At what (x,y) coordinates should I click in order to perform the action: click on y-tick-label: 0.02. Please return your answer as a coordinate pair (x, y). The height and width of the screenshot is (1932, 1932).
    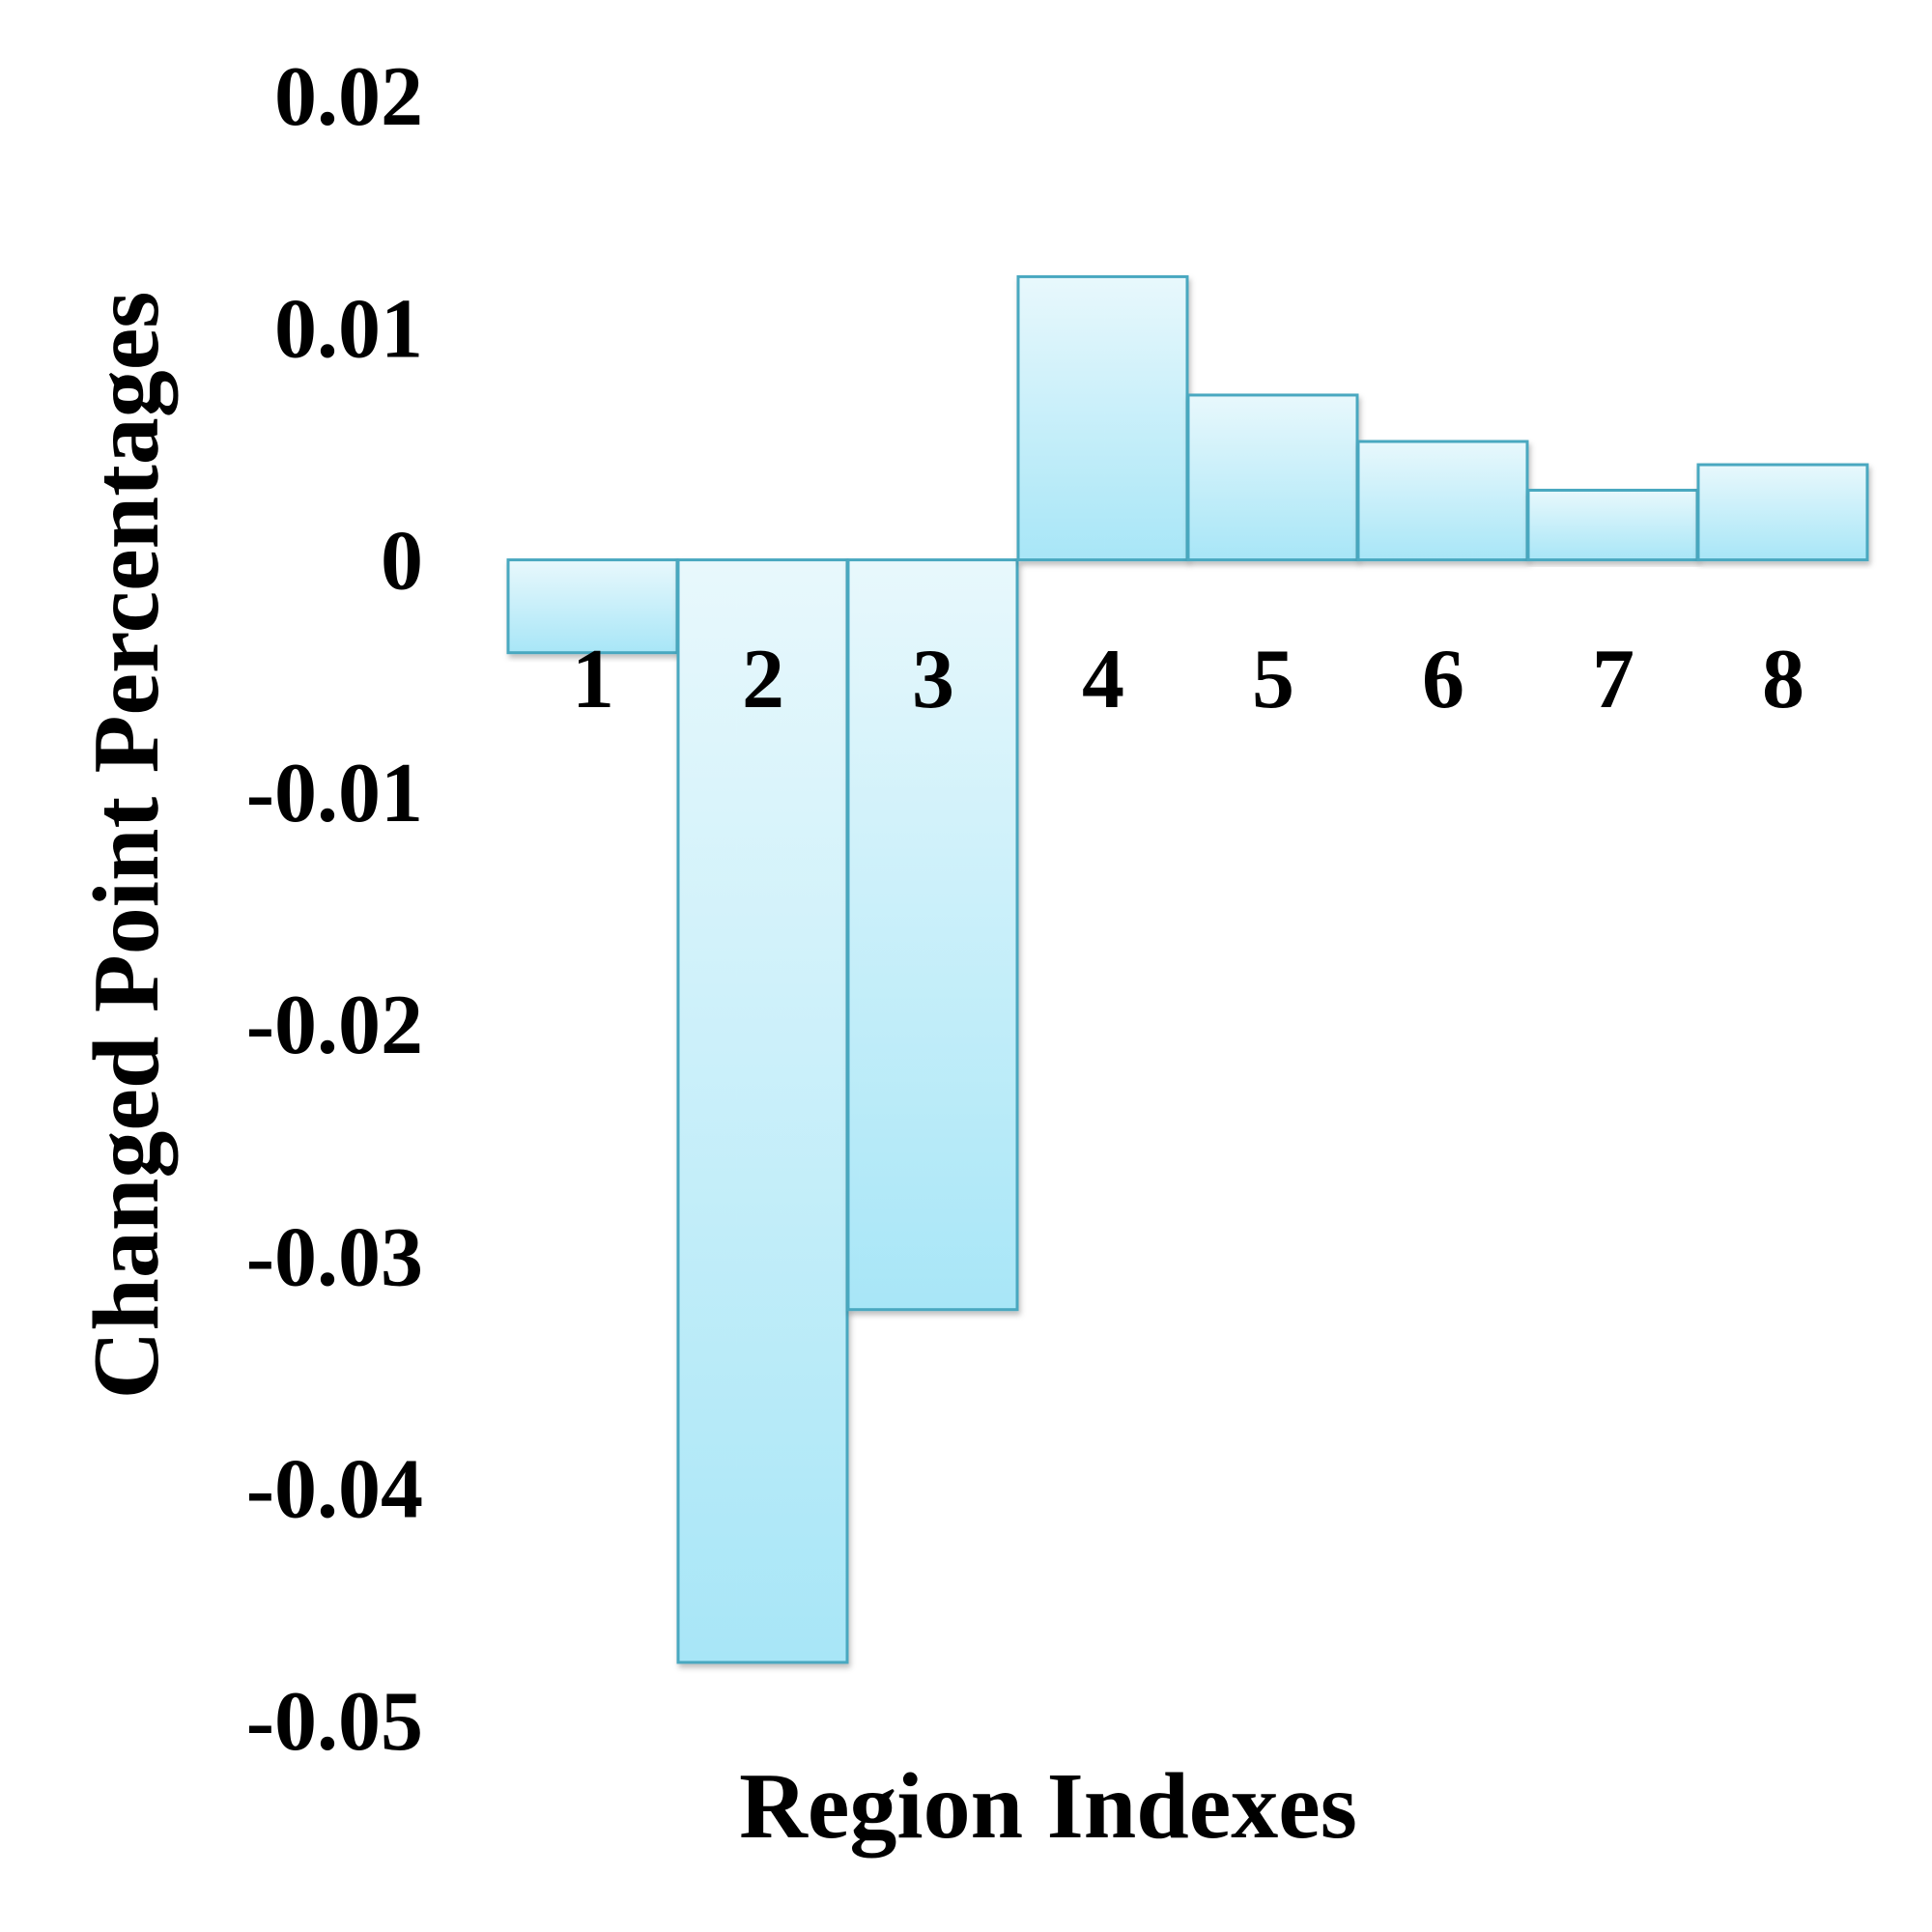
    Looking at the image, I should click on (348, 97).